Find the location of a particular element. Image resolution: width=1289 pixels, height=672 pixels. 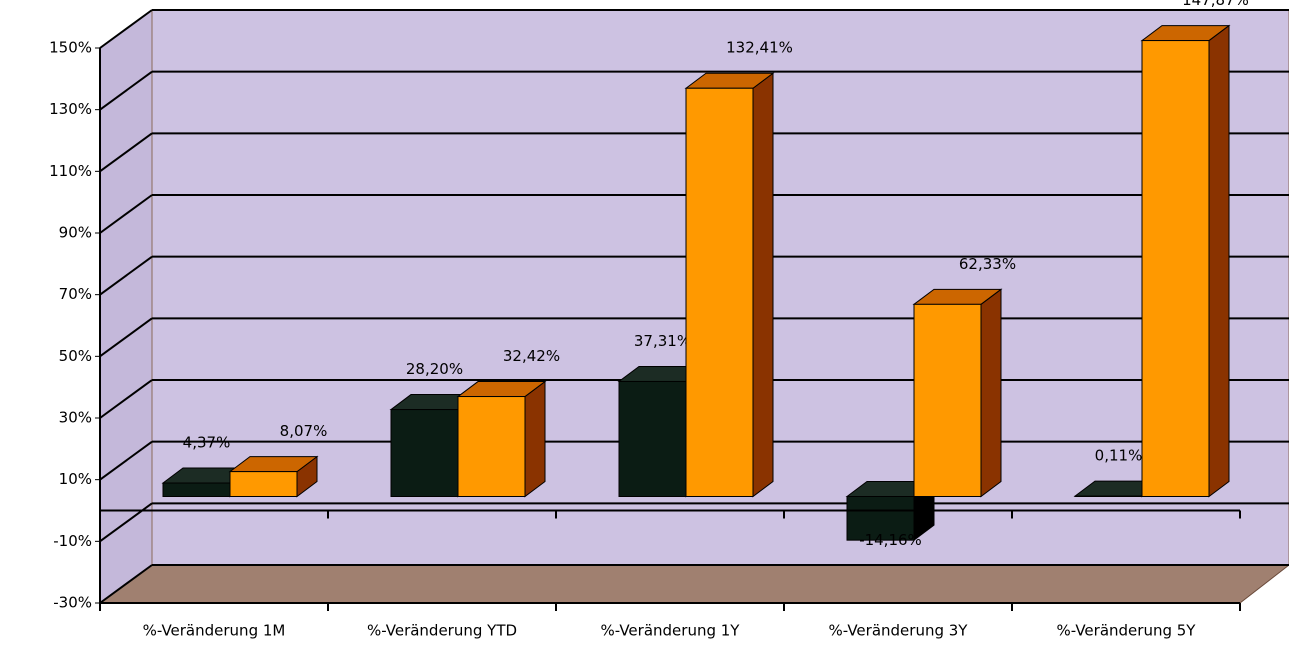

value-label: 132,41% is located at coordinates (759, 48).